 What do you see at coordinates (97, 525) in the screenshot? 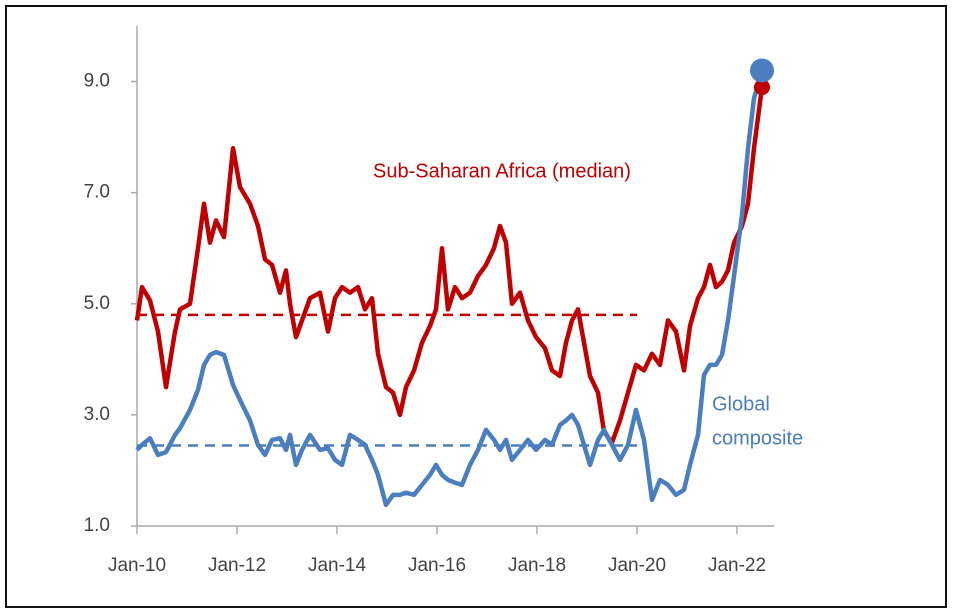
I see `y-tick-label: 1.0` at bounding box center [97, 525].